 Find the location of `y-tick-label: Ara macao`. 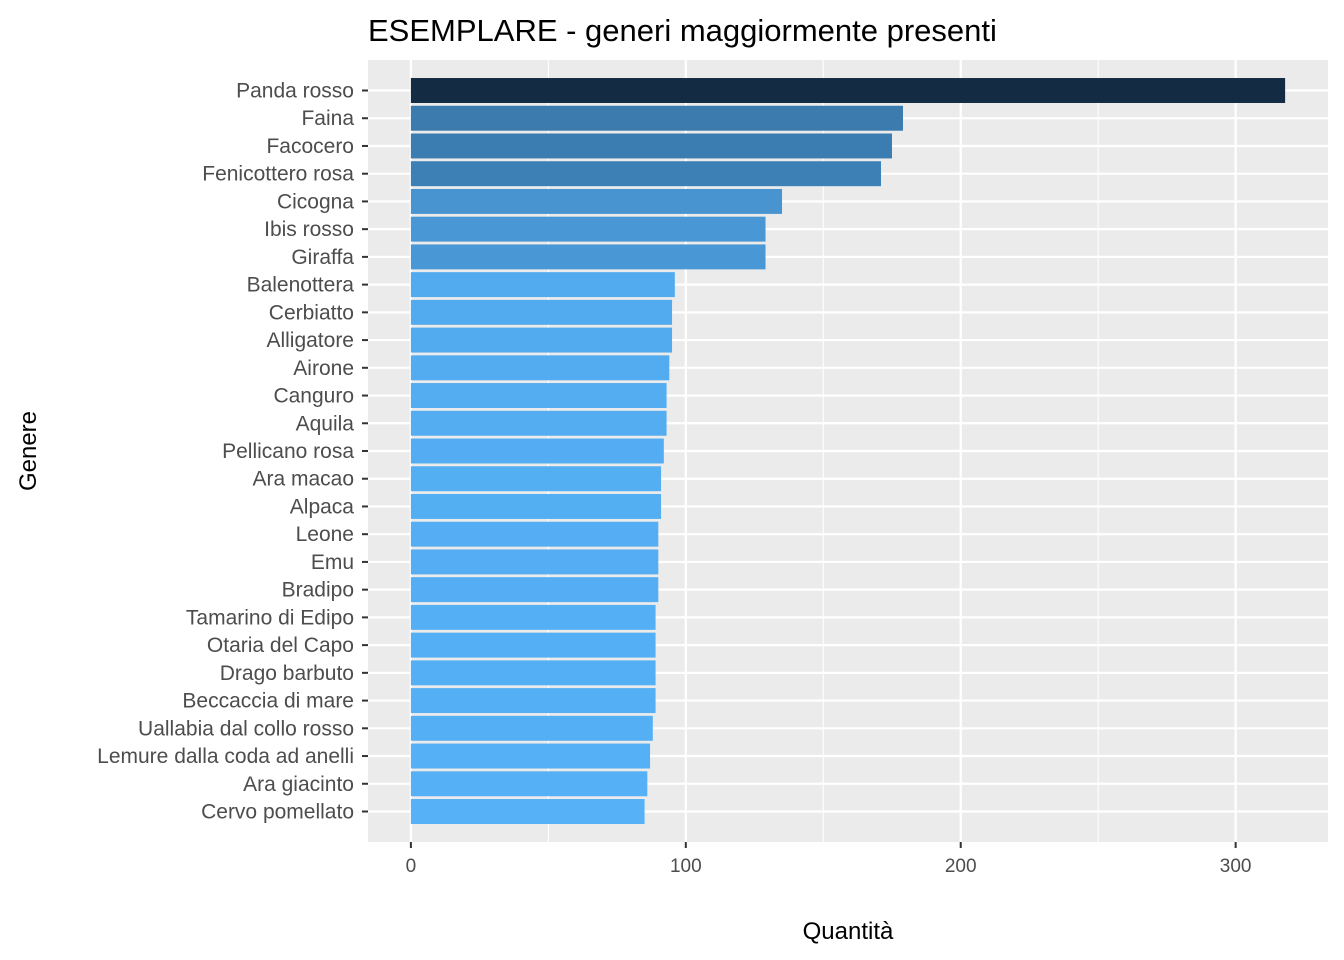

y-tick-label: Ara macao is located at coordinates (303, 479).